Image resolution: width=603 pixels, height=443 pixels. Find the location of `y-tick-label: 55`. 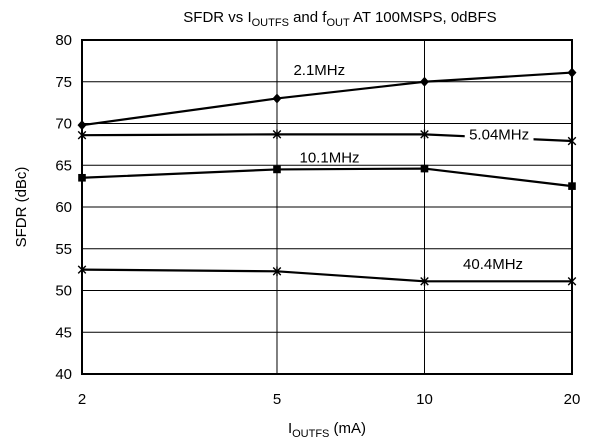

y-tick-label: 55 is located at coordinates (63, 249).